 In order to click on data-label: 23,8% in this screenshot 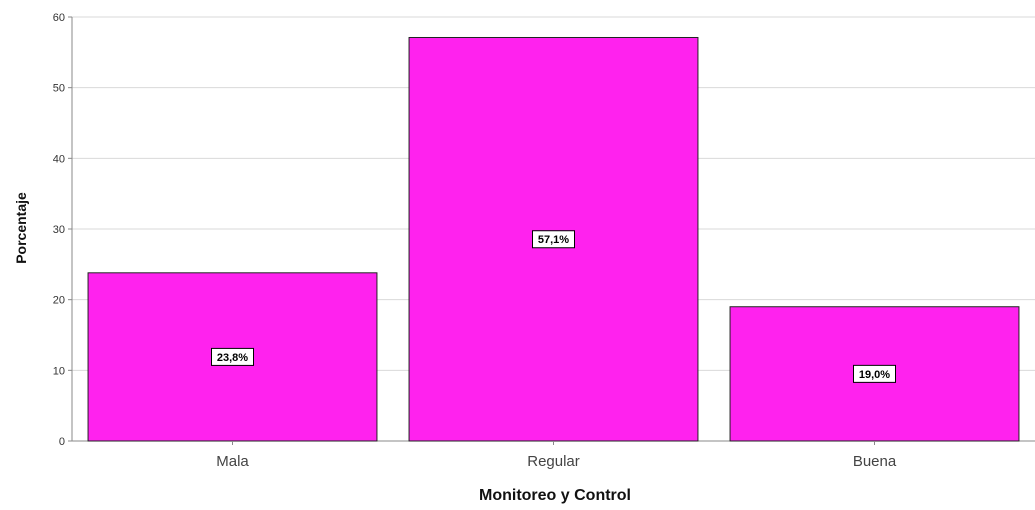, I will do `click(232, 358)`.